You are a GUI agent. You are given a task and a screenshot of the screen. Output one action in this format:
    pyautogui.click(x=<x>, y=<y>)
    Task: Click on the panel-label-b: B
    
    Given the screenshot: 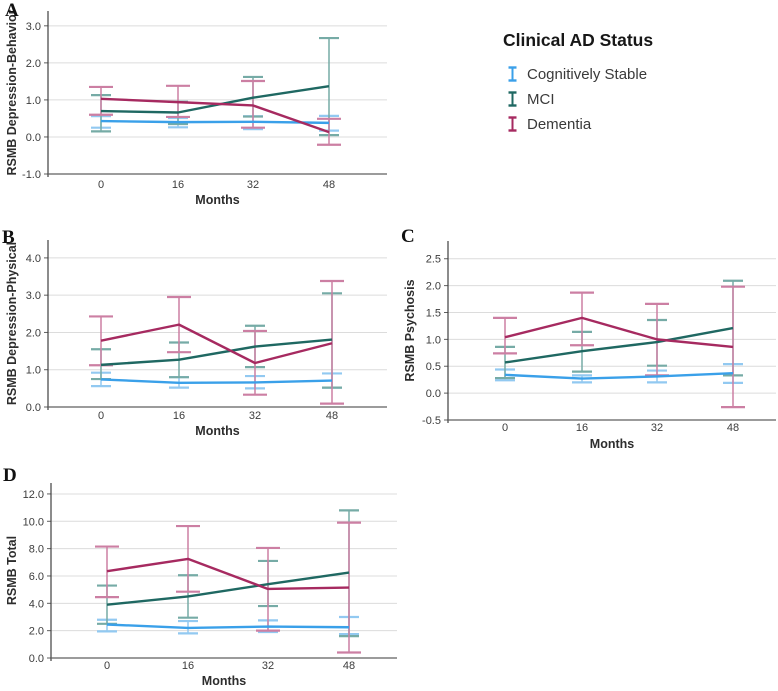 What is the action you would take?
    pyautogui.click(x=8, y=237)
    